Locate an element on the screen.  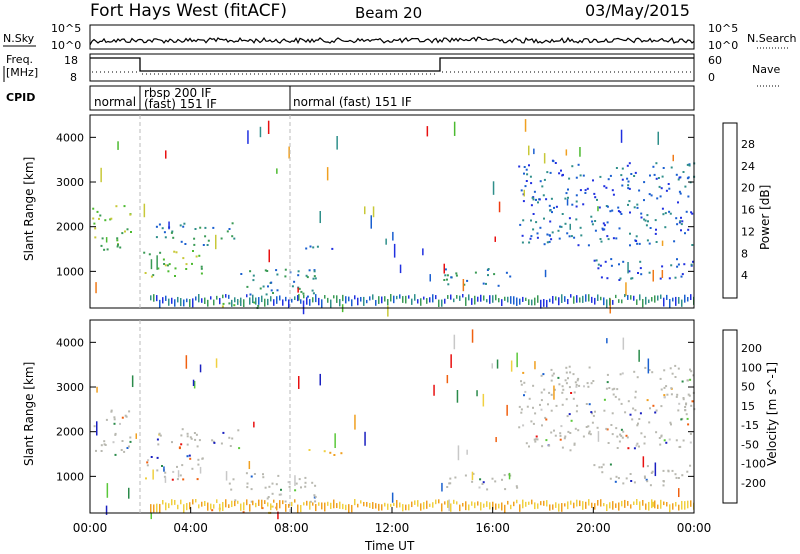
y-tick-label: 2000 is located at coordinates (70, 227).